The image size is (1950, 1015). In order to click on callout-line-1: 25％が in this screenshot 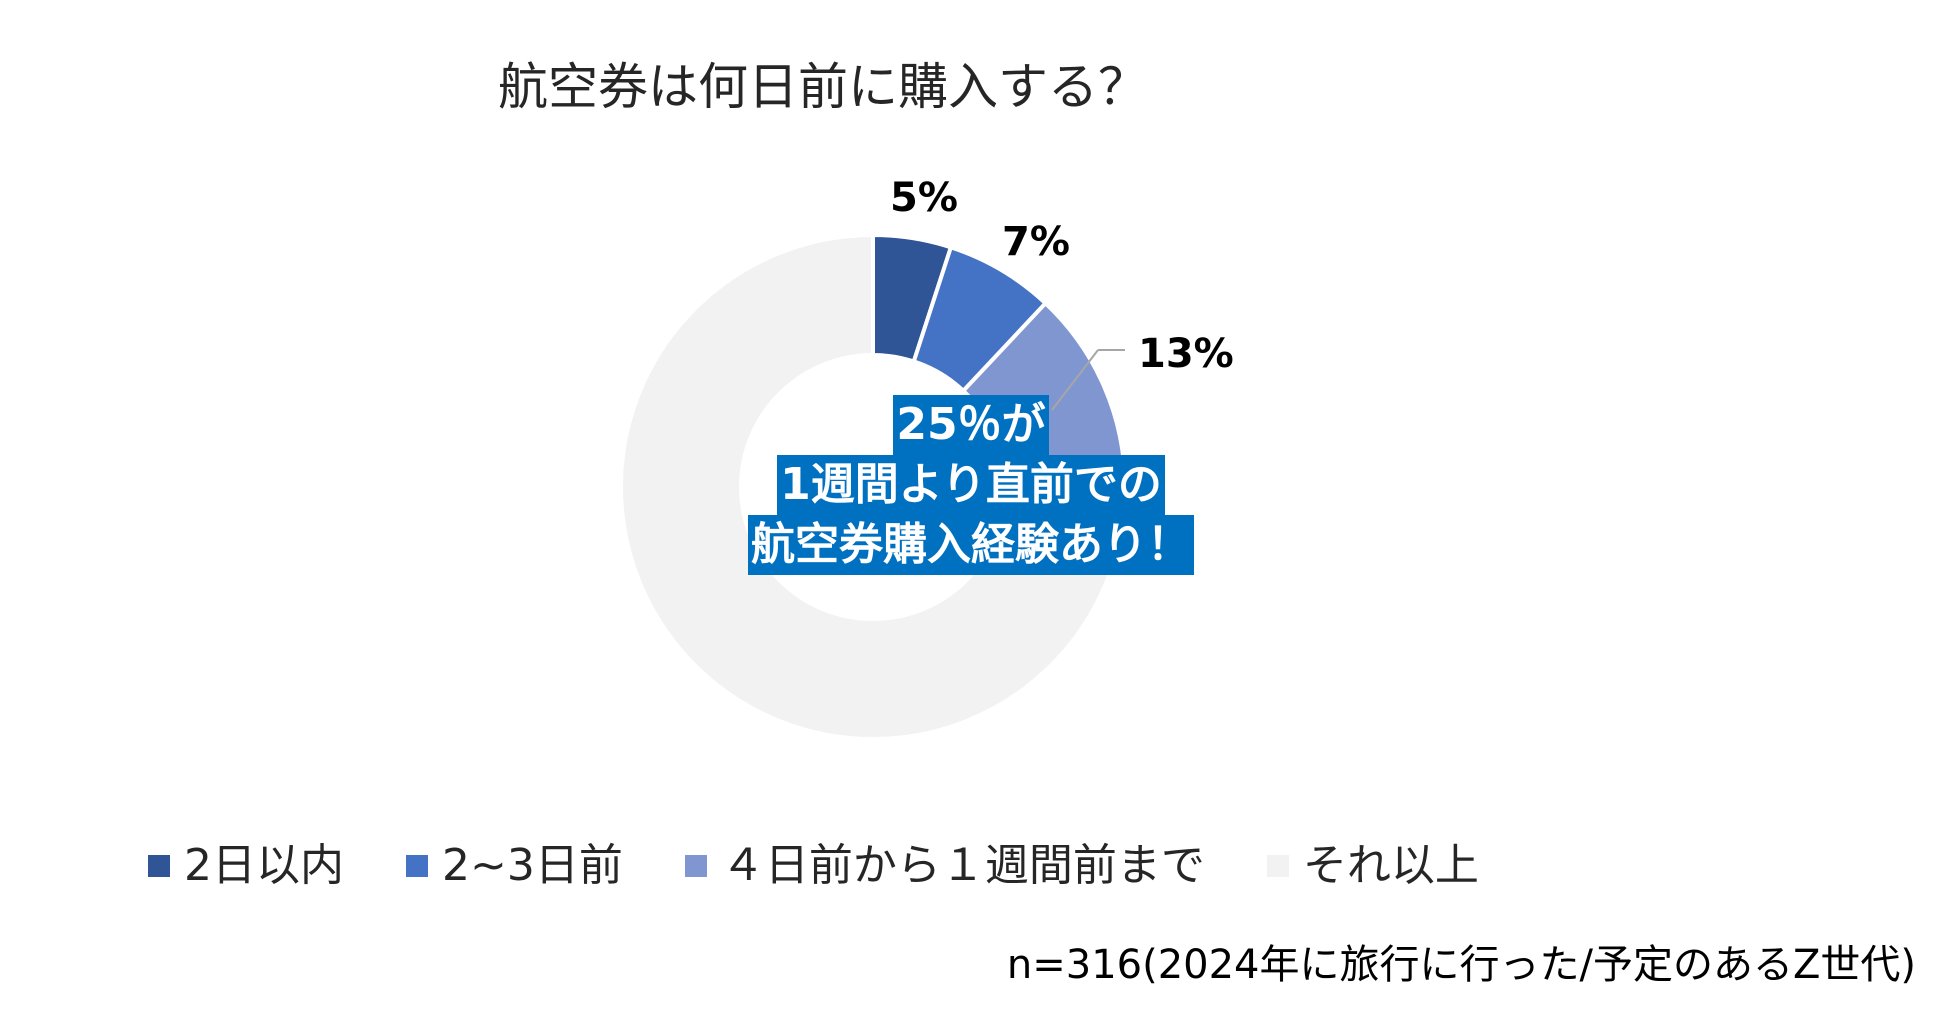, I will do `click(971, 425)`.